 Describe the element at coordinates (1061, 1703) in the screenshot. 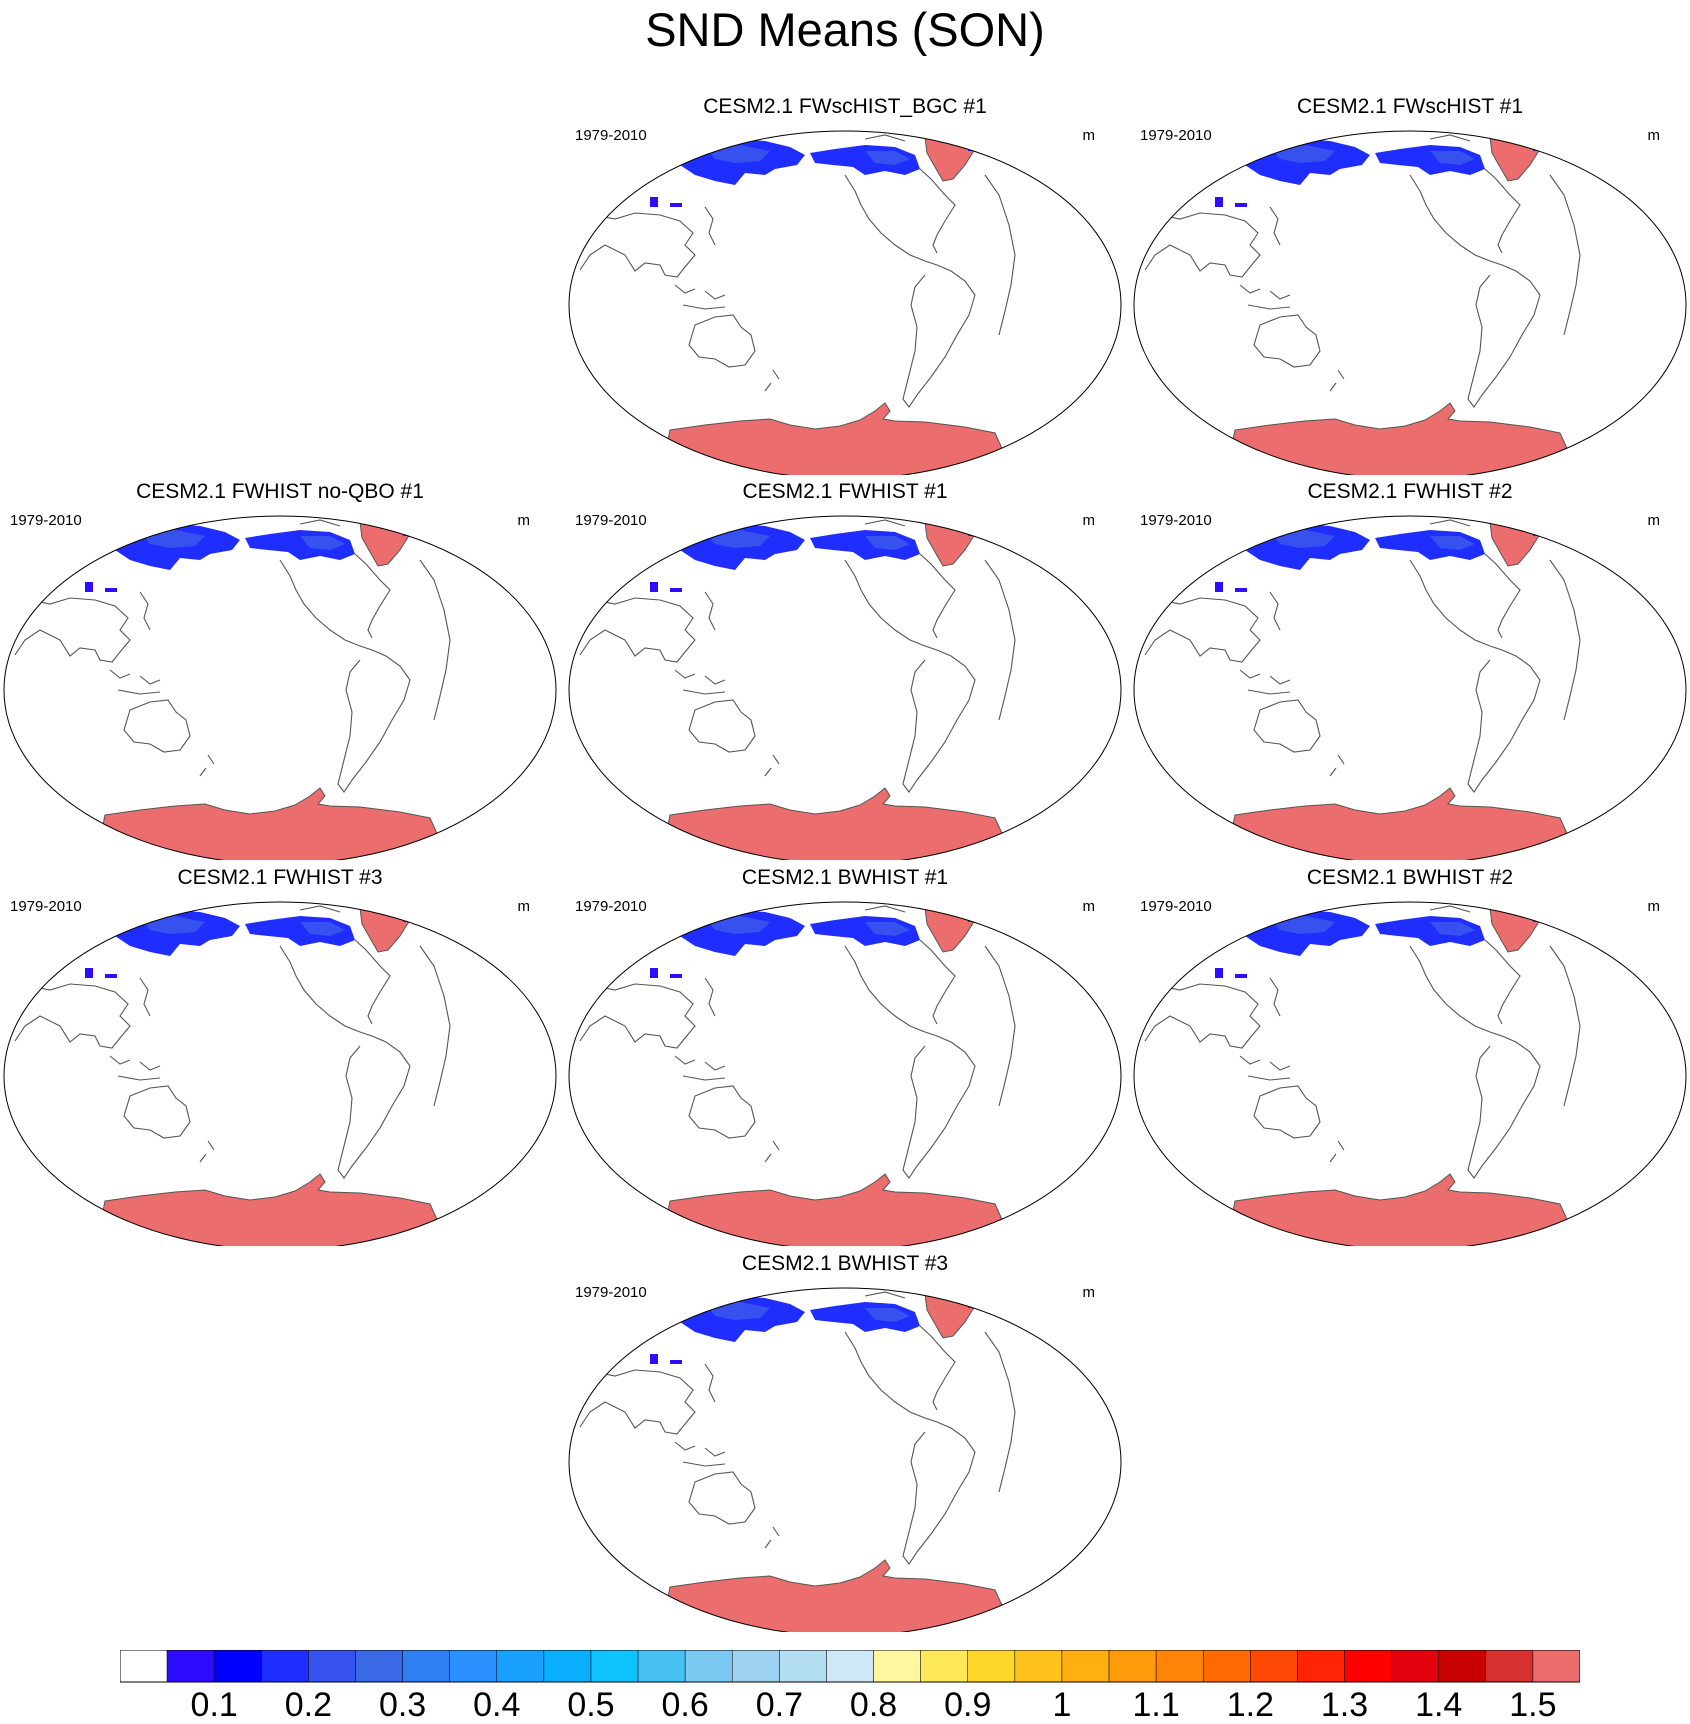

I see `colorbar-tick-label: 1` at that location.